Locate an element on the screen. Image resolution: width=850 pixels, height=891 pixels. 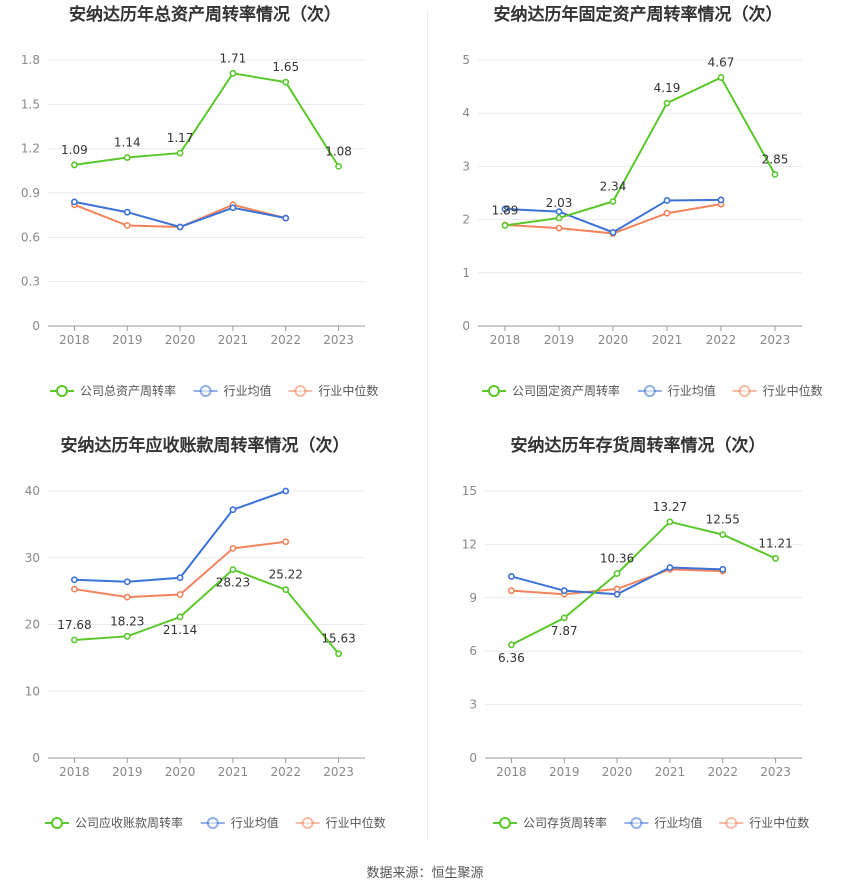
data-label: 6.36 is located at coordinates (511, 658).